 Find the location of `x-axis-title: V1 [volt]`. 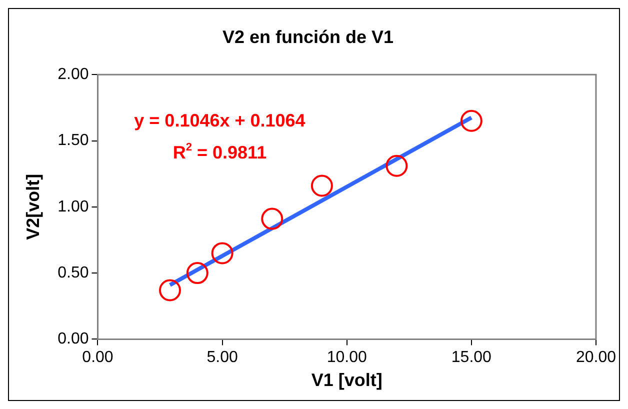

x-axis-title: V1 [volt] is located at coordinates (346, 380).